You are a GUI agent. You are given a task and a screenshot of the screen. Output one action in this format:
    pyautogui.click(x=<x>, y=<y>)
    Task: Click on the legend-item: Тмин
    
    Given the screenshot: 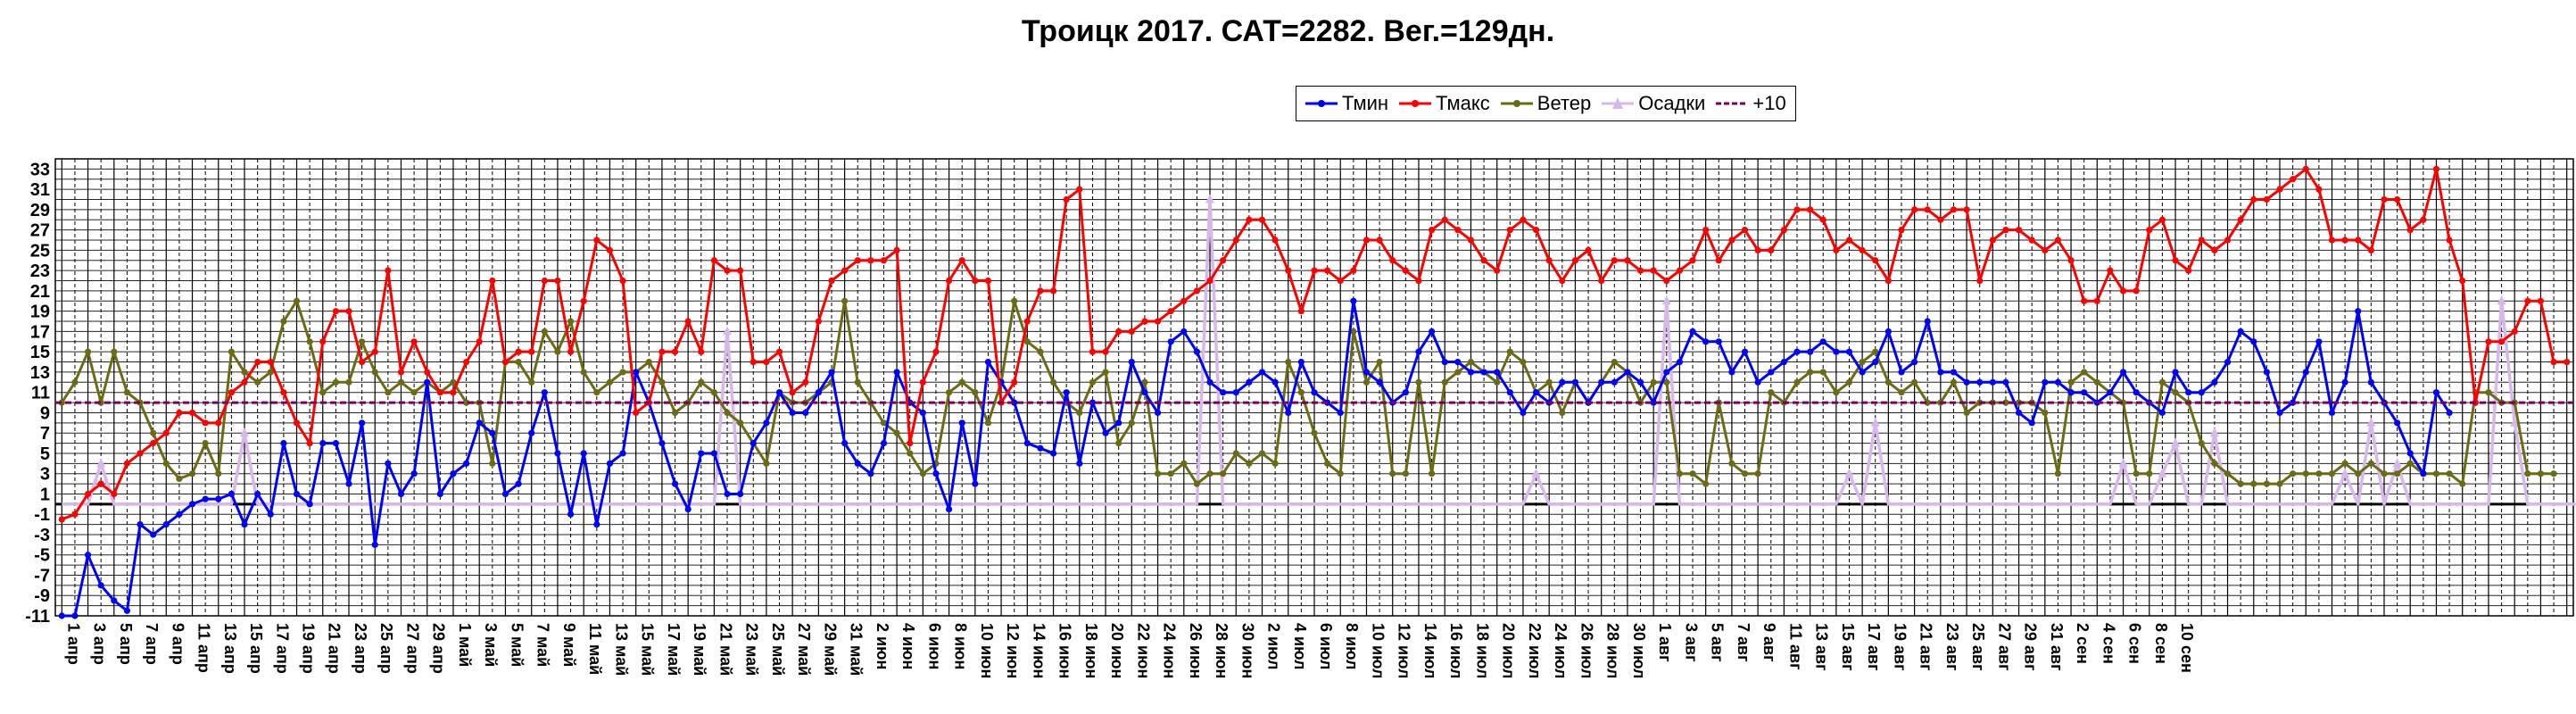 What is the action you would take?
    pyautogui.click(x=1346, y=103)
    